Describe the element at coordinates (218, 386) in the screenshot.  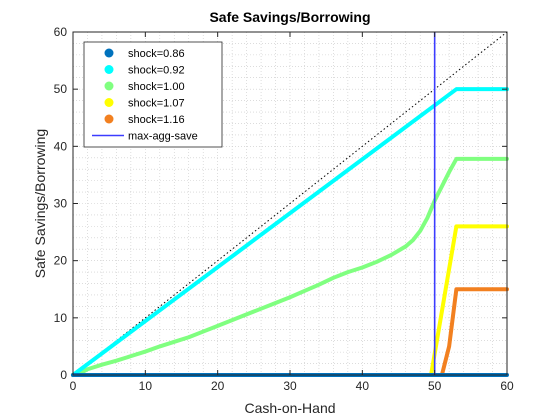
I see `x-tick-label: 20` at that location.